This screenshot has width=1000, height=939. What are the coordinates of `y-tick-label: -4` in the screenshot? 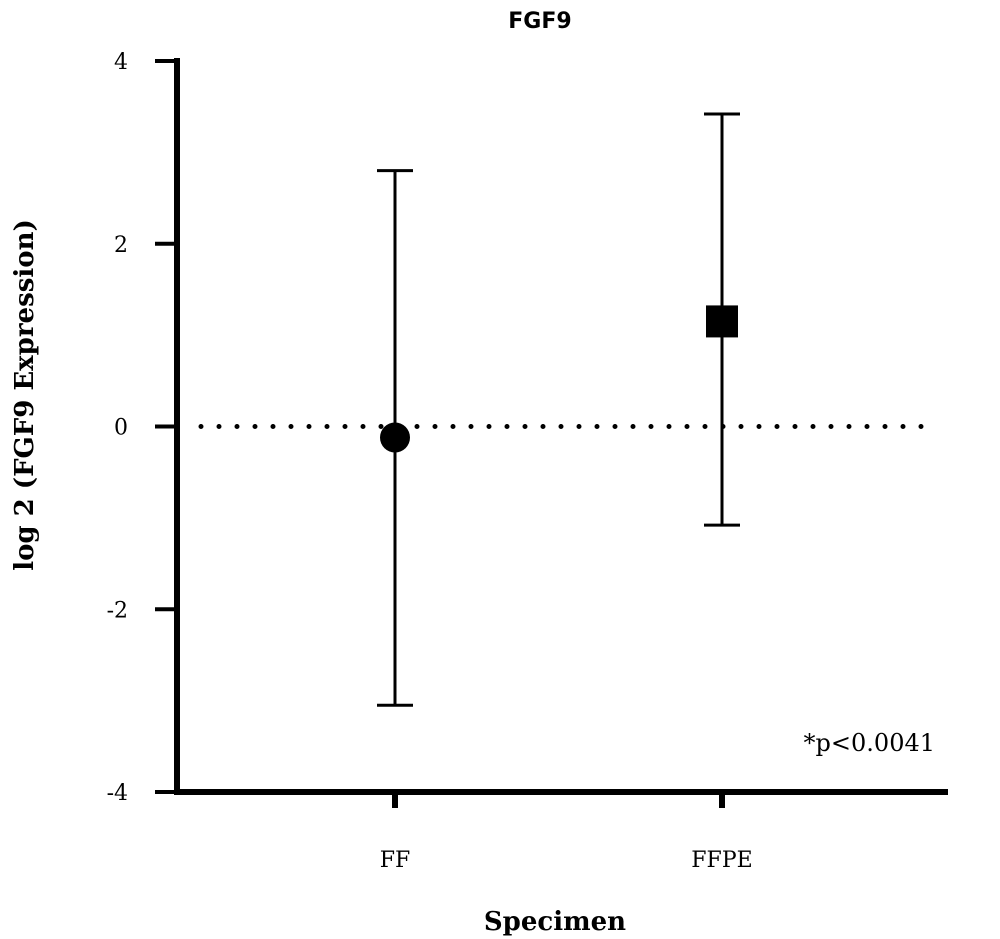 It's located at (117, 793).